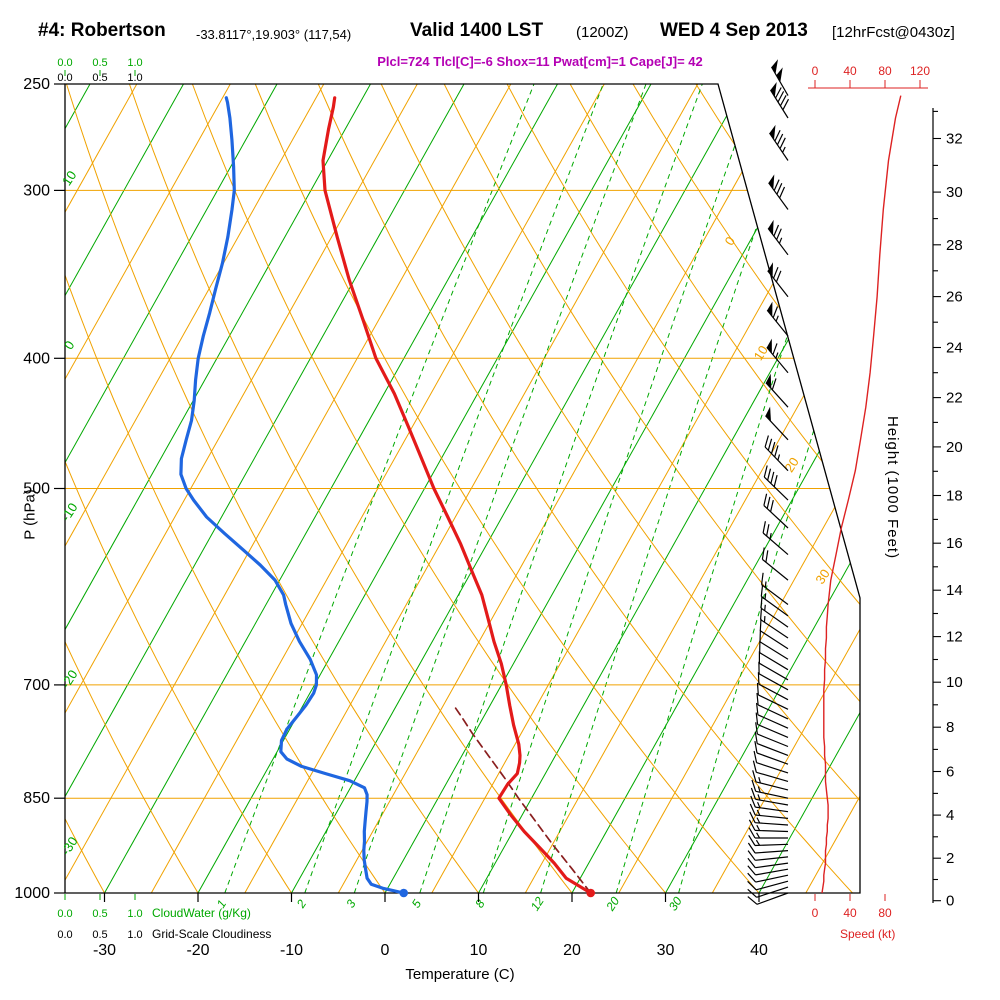 The height and width of the screenshot is (1000, 1000). Describe the element at coordinates (954, 496) in the screenshot. I see `tick-label: 18` at that location.